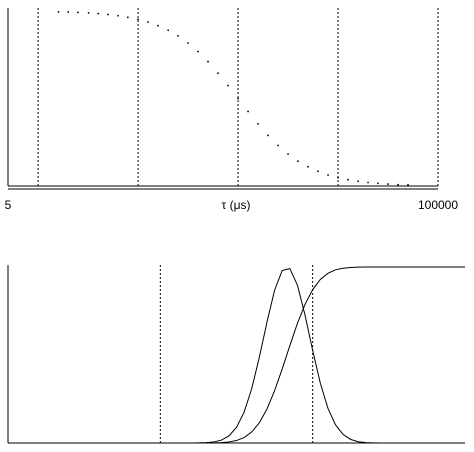  I want to click on x-tick-label: 100000, so click(438, 205).